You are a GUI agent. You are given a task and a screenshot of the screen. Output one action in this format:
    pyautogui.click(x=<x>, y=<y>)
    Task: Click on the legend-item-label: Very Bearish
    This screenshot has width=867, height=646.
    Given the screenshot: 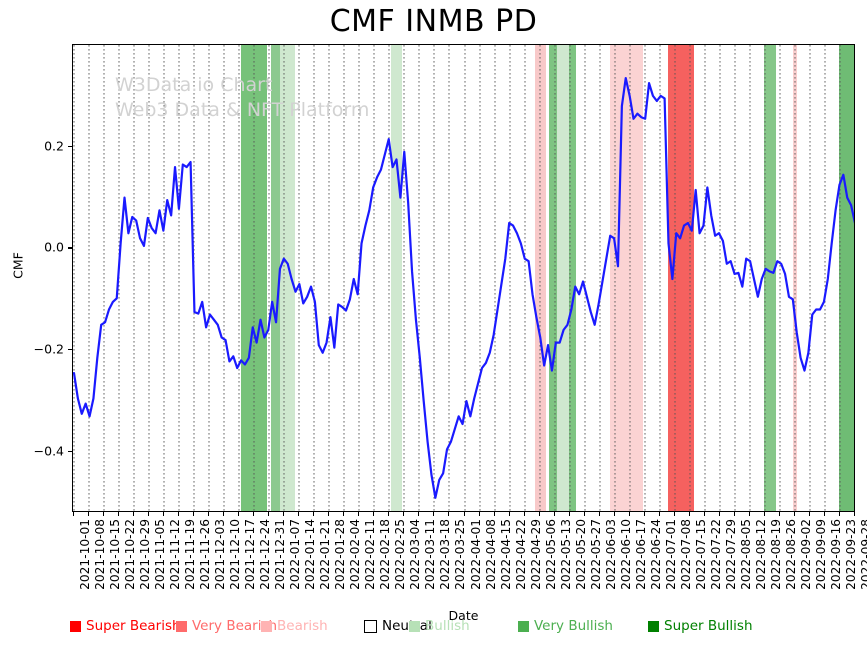 What is the action you would take?
    pyautogui.click(x=235, y=626)
    